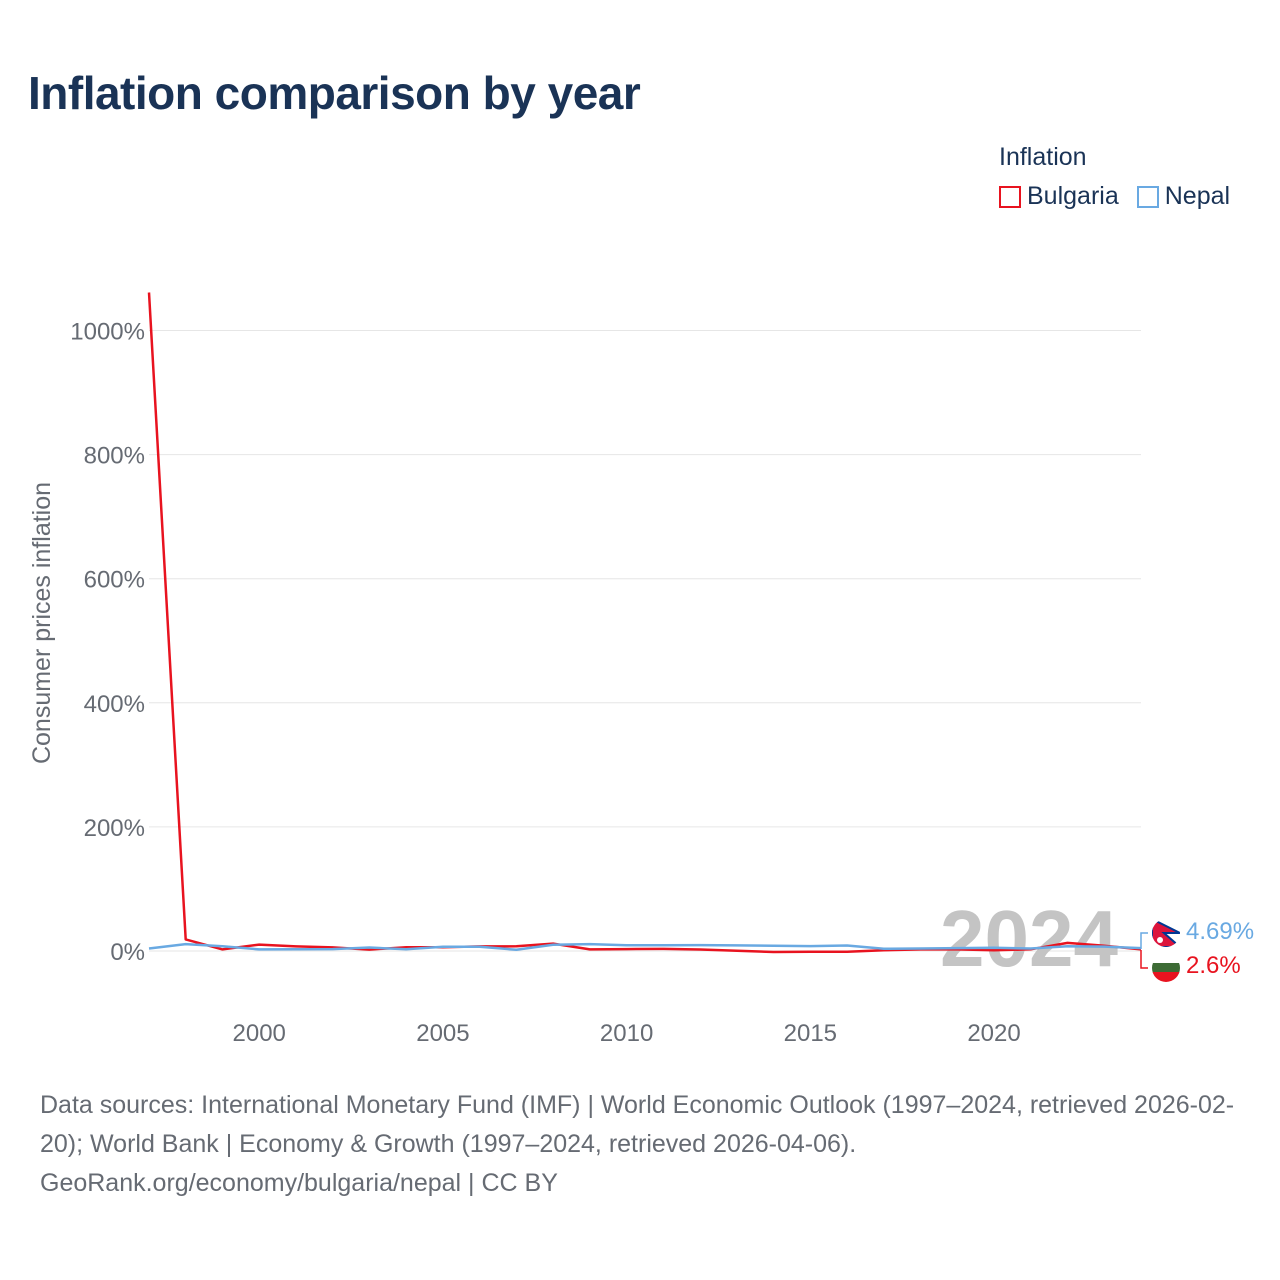 This screenshot has height=1280, width=1280. What do you see at coordinates (114, 704) in the screenshot?
I see `y-tick-label: 400%` at bounding box center [114, 704].